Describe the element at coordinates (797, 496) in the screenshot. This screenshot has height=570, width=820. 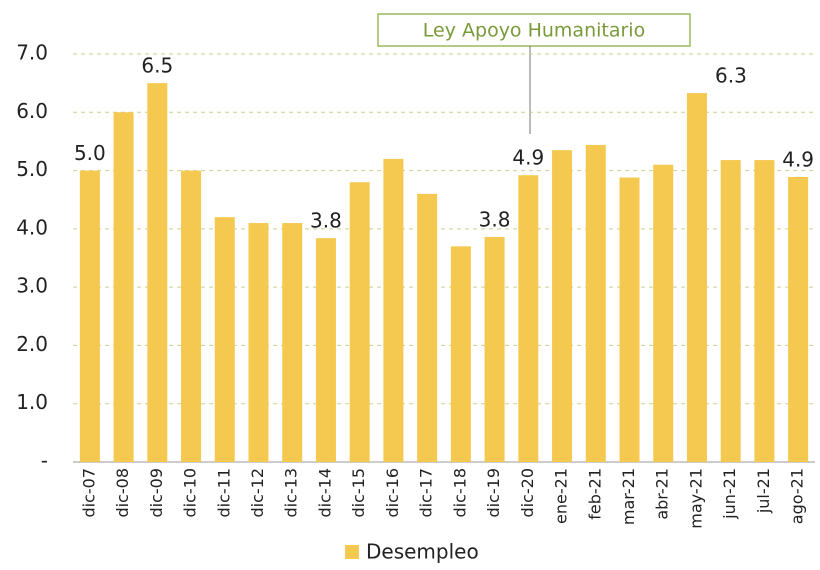
I see `x-tick-label: ago-21` at that location.